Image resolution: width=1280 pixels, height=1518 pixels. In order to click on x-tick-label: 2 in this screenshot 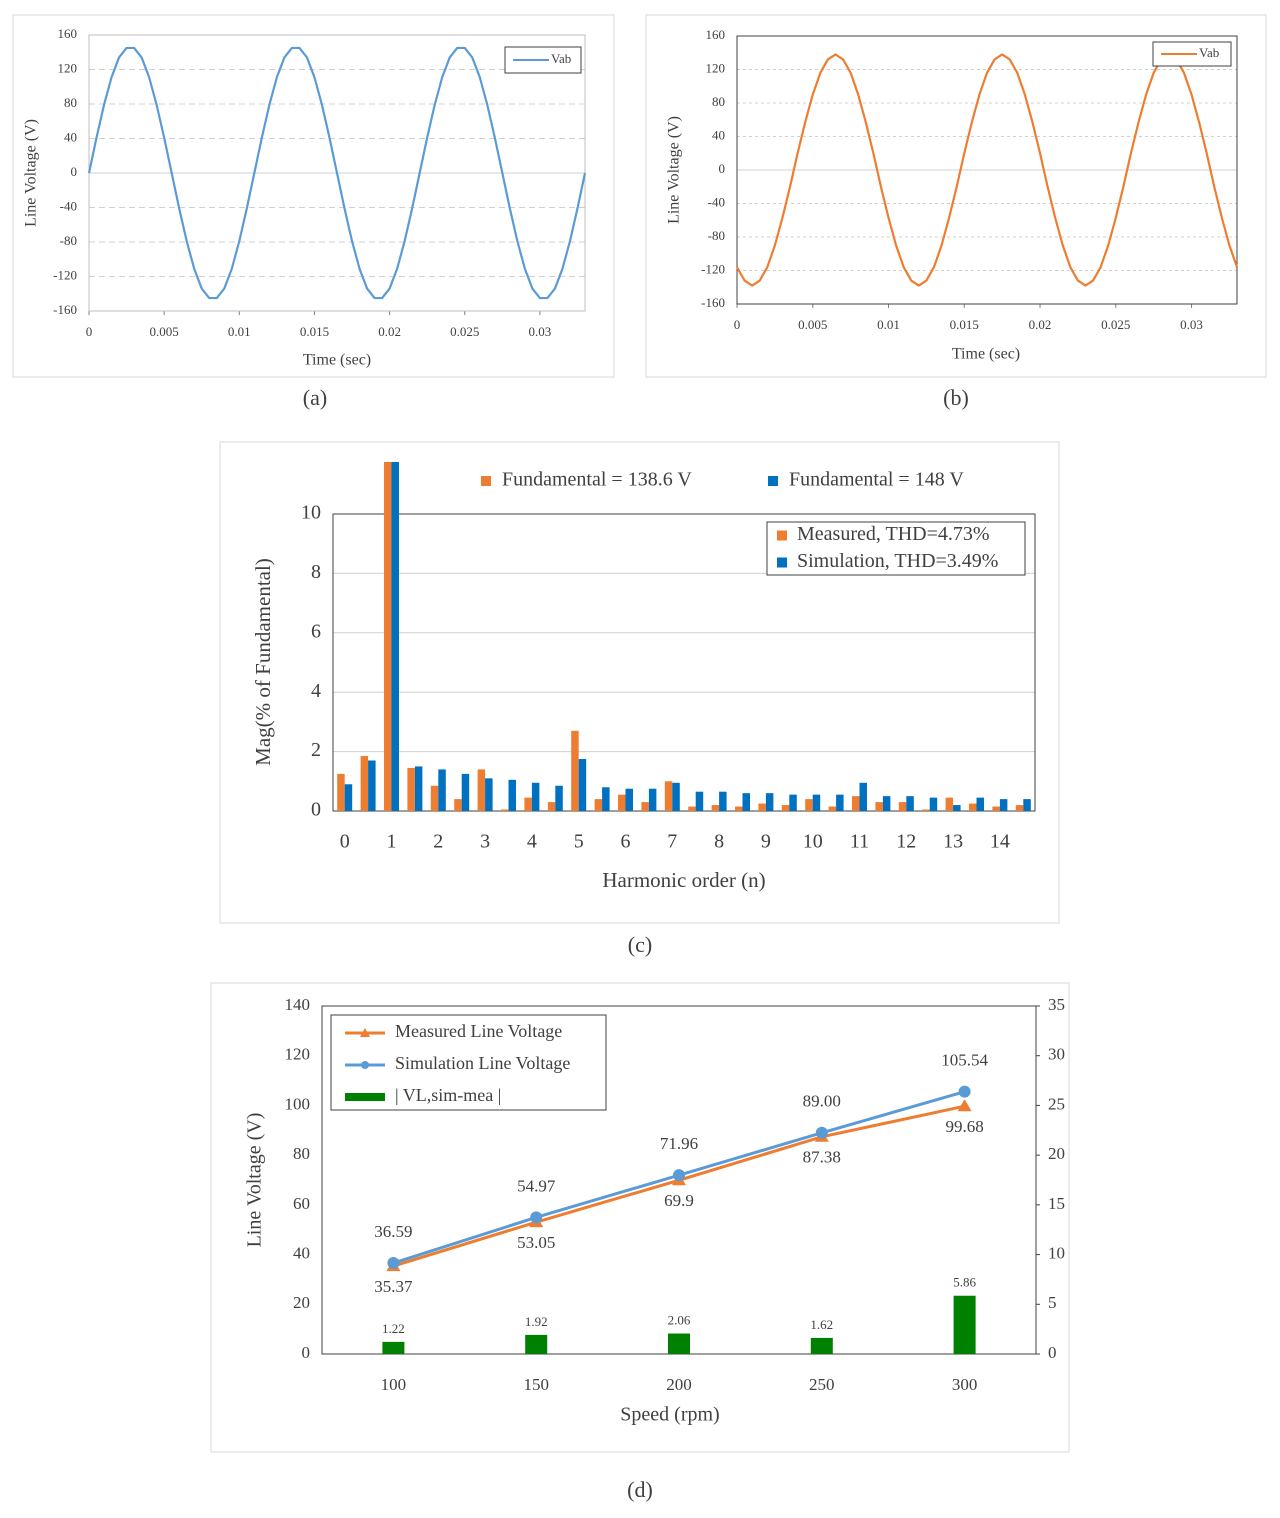, I will do `click(438, 842)`.